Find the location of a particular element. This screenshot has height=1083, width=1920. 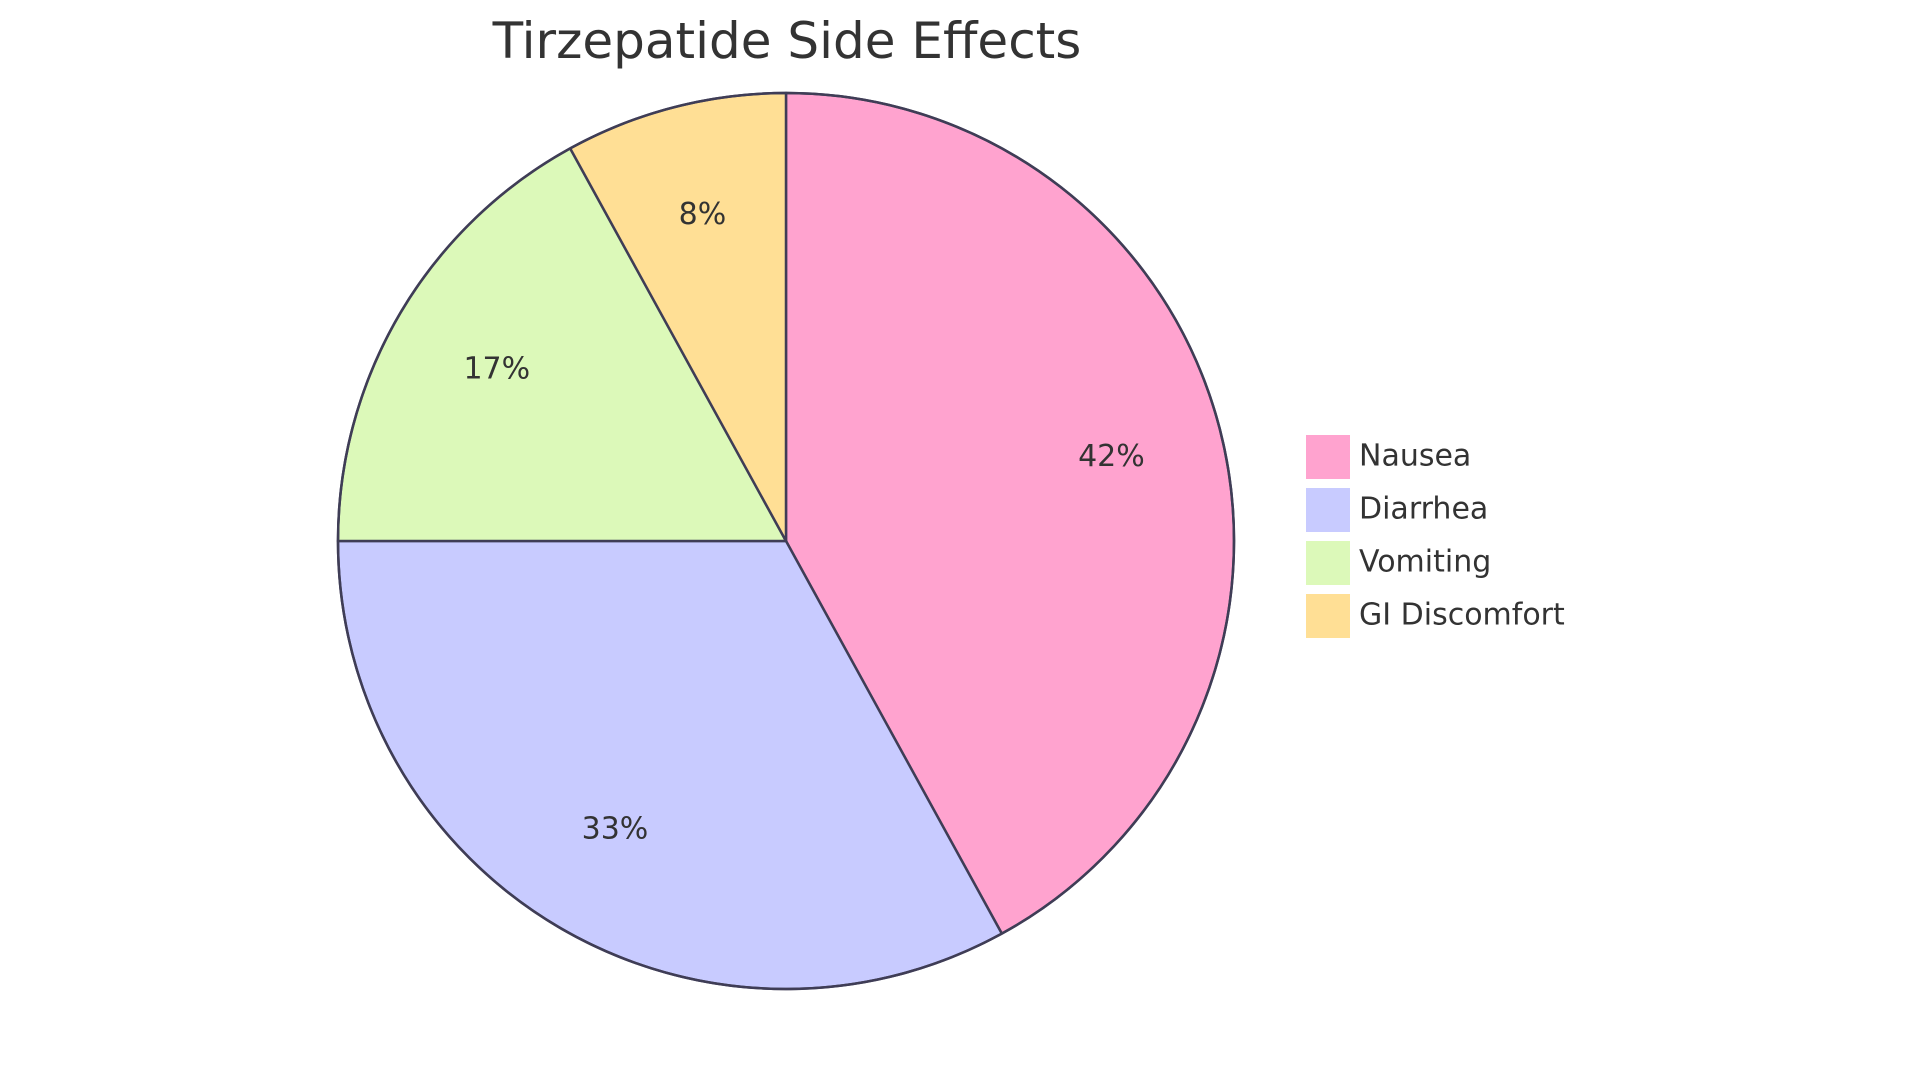

legend-swatch-vomiting is located at coordinates (1328, 563).